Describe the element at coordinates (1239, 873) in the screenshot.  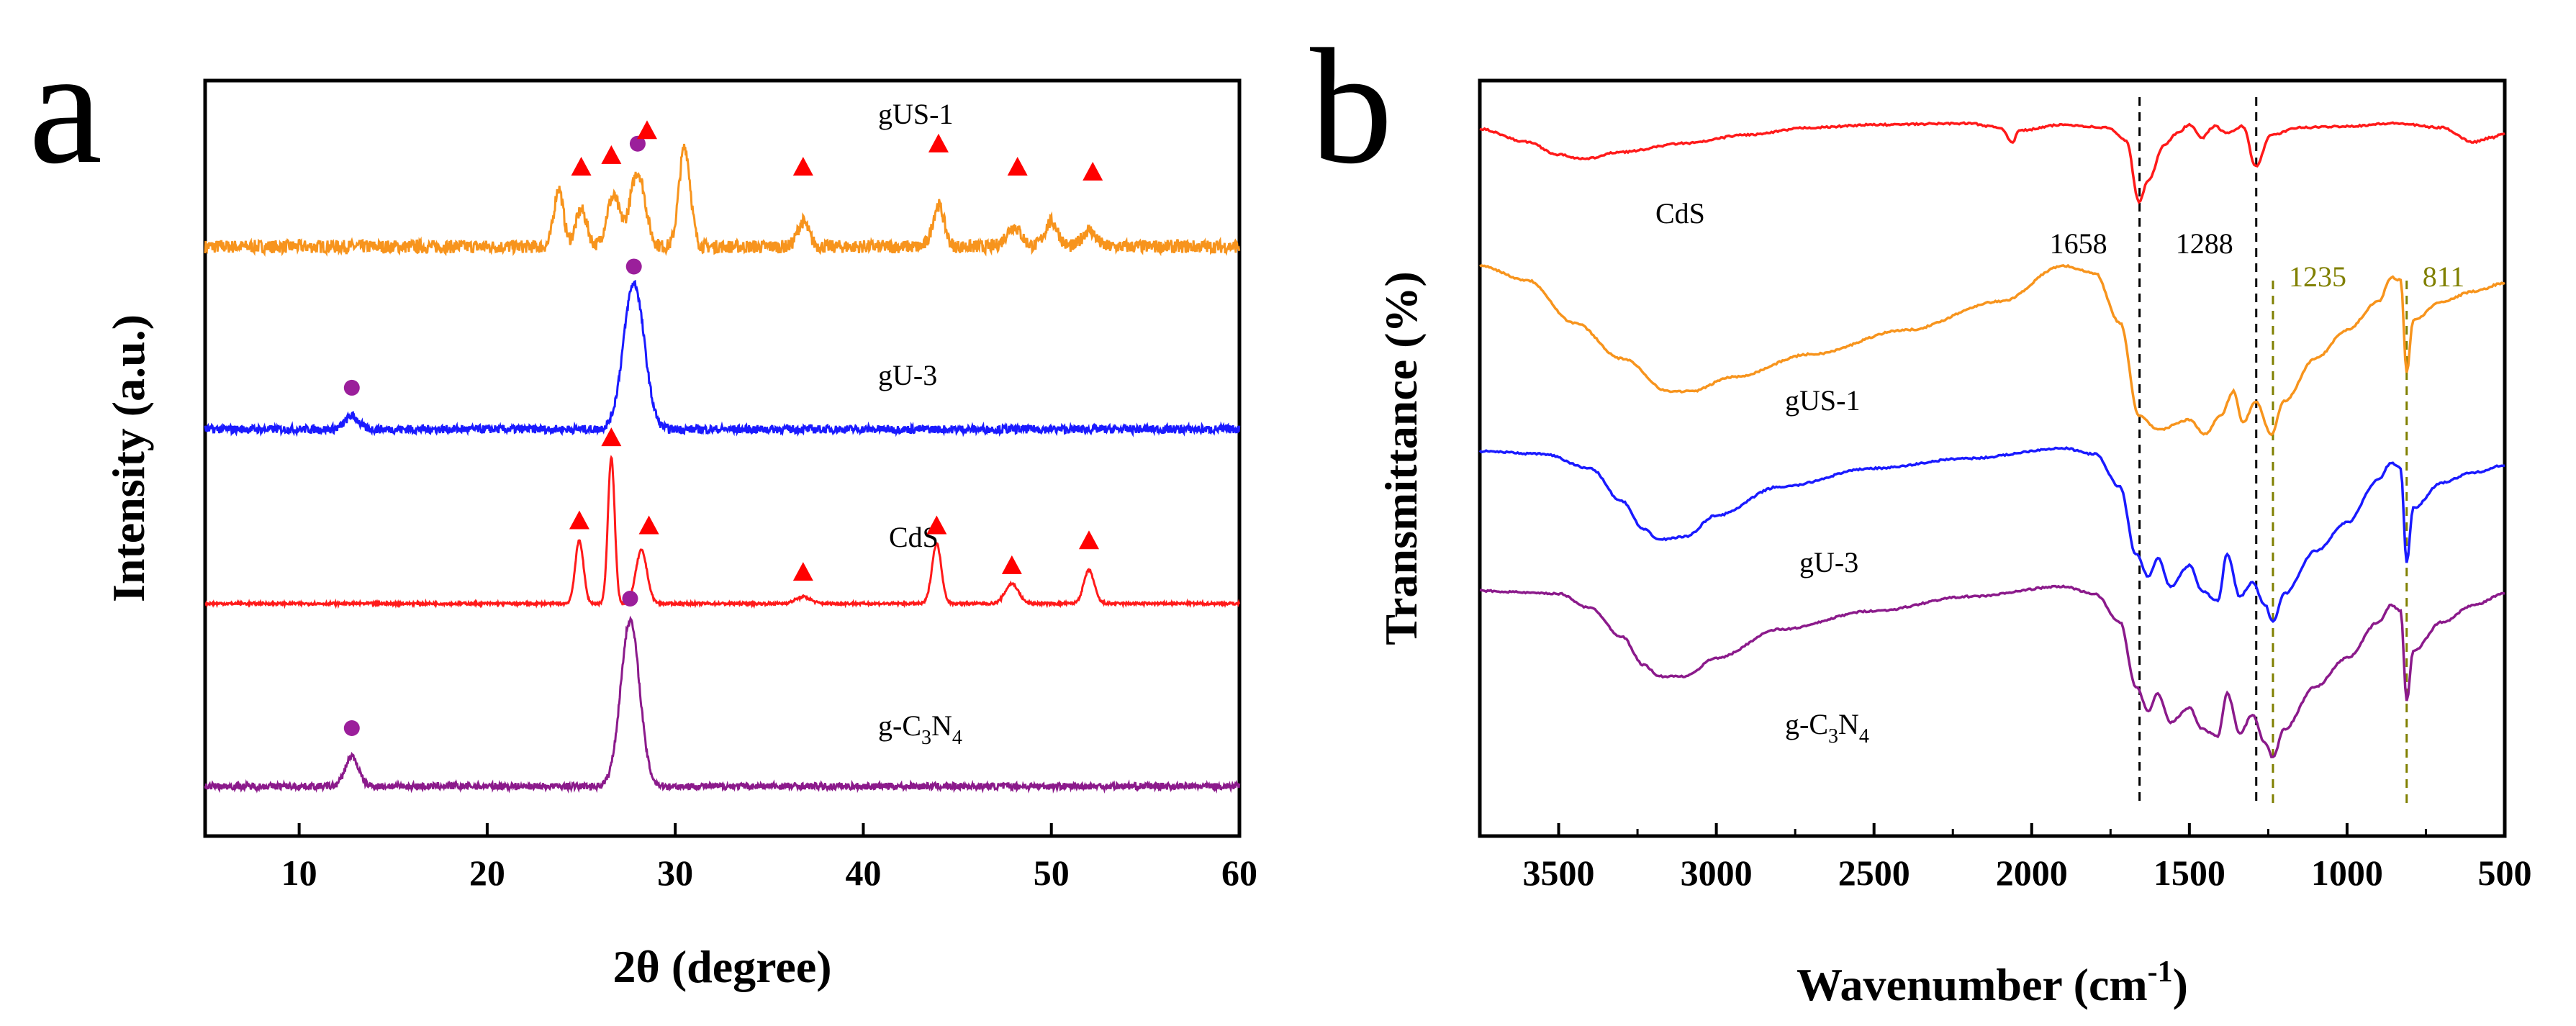
I see `x-tick-label-a: 60` at that location.